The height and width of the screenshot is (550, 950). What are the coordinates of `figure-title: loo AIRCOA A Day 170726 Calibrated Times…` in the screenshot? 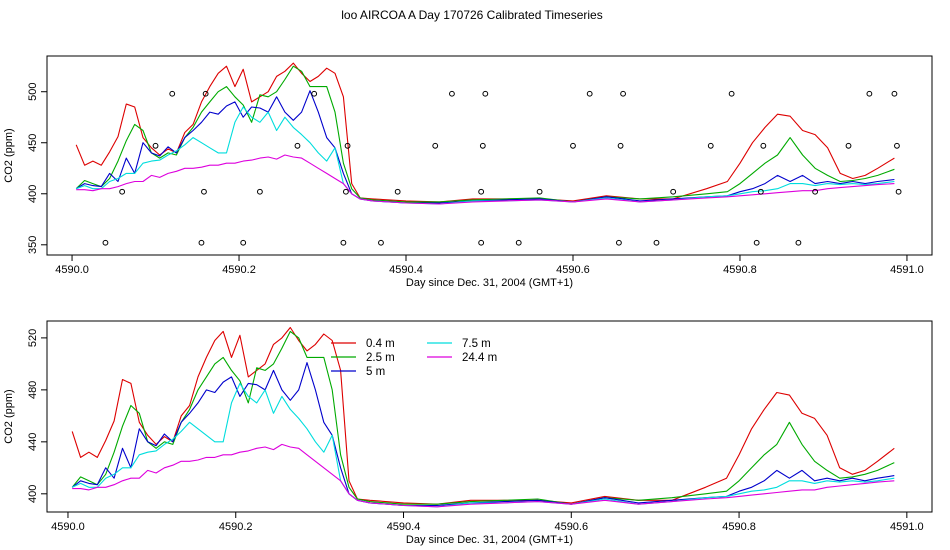 It's located at (471, 15).